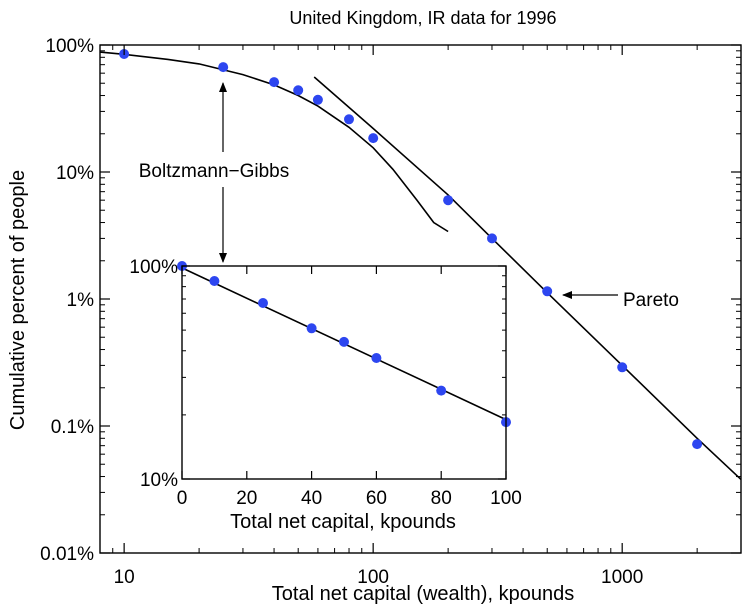 The image size is (747, 608). I want to click on main-x-tick-label: 1000, so click(622, 577).